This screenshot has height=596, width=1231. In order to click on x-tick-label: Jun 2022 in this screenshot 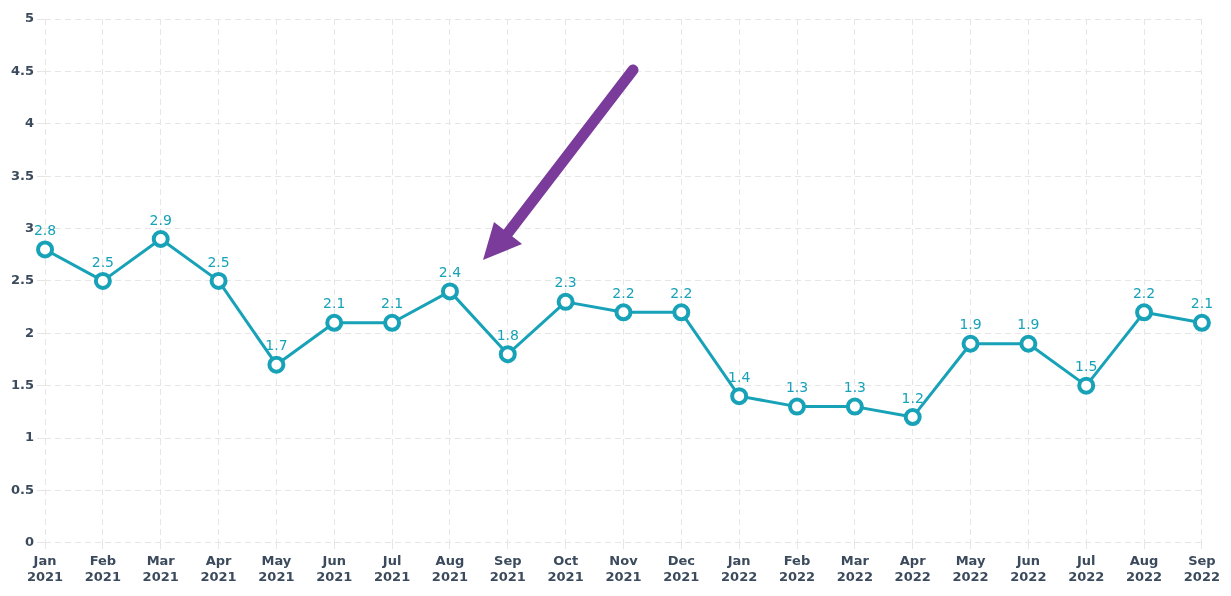, I will do `click(1028, 568)`.